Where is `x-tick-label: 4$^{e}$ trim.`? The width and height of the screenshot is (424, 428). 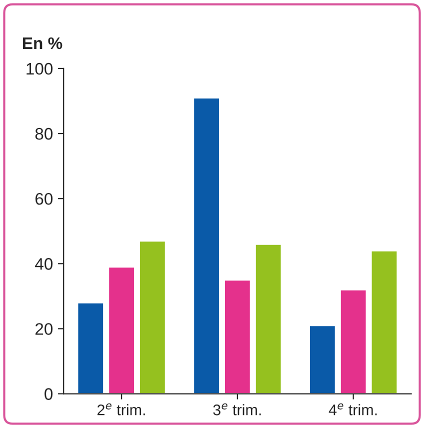 x-tick-label: 4$^{e}$ trim. is located at coordinates (352, 409).